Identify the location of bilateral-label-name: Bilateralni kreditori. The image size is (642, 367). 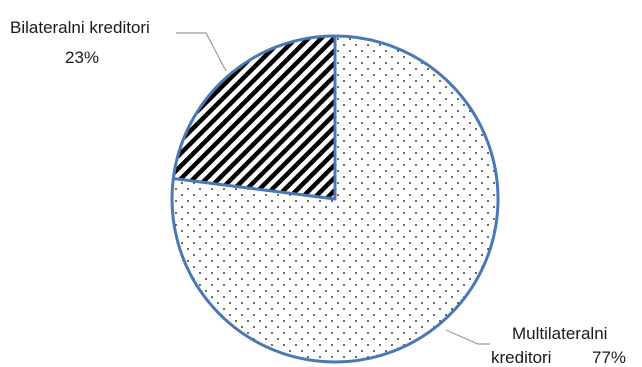
(80, 27).